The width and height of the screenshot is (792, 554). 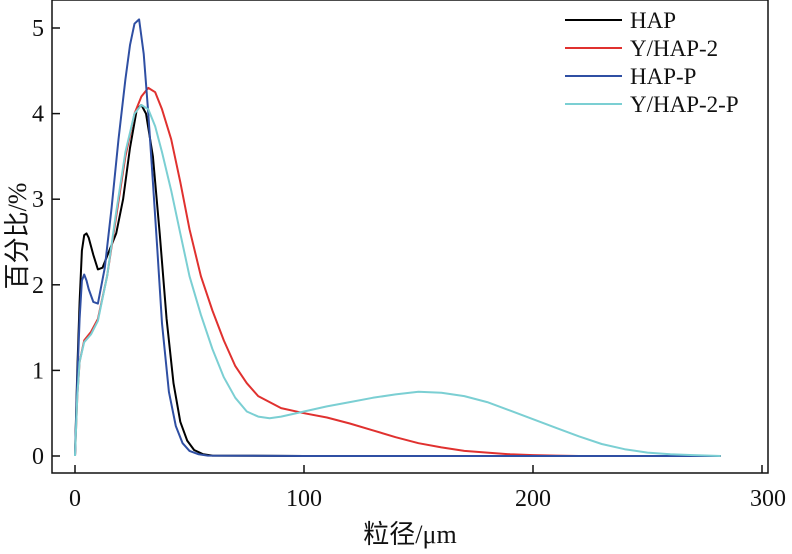 What do you see at coordinates (653, 20) in the screenshot?
I see `legend-label: HAP` at bounding box center [653, 20].